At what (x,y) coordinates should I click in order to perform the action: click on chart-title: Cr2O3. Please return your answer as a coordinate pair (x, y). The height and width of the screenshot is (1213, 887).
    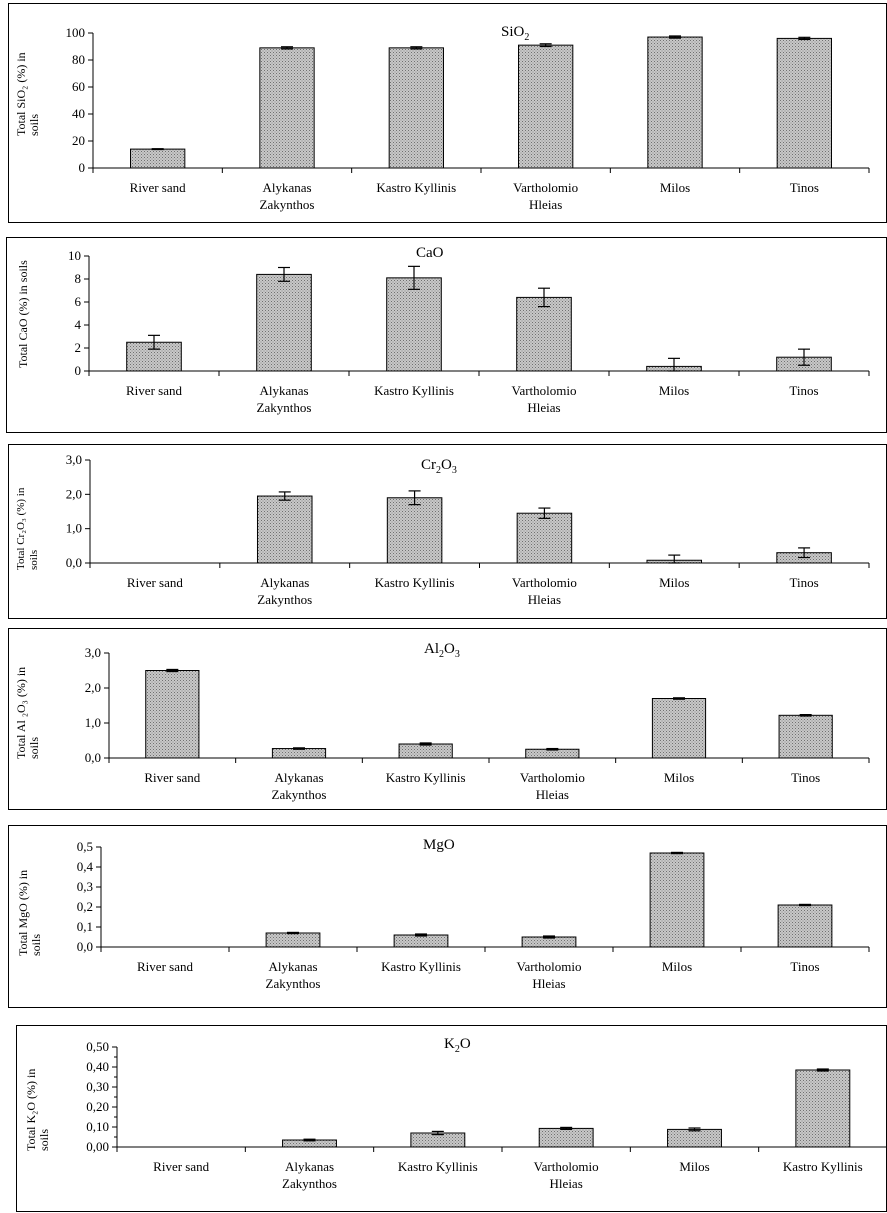
    Looking at the image, I should click on (439, 466).